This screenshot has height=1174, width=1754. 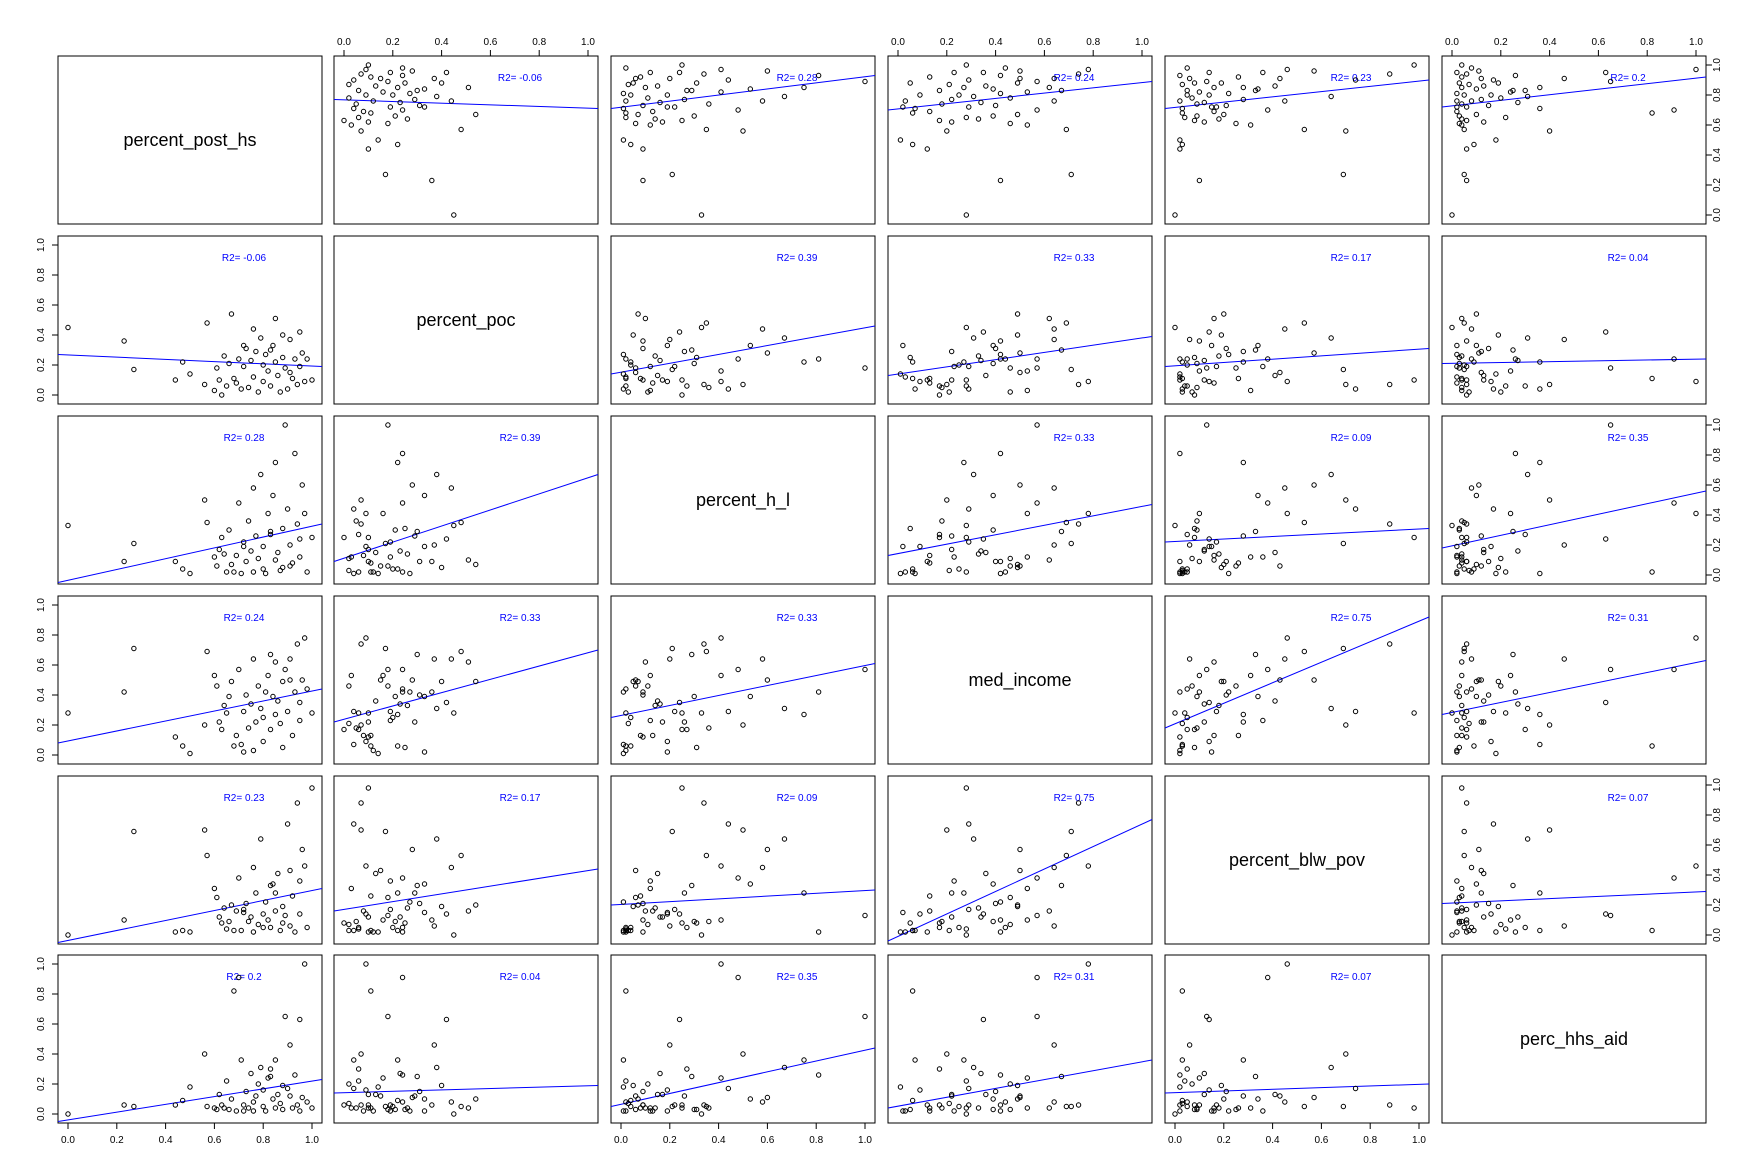 What do you see at coordinates (1628, 78) in the screenshot?
I see `r2-label-0-5: R2= 0.2` at bounding box center [1628, 78].